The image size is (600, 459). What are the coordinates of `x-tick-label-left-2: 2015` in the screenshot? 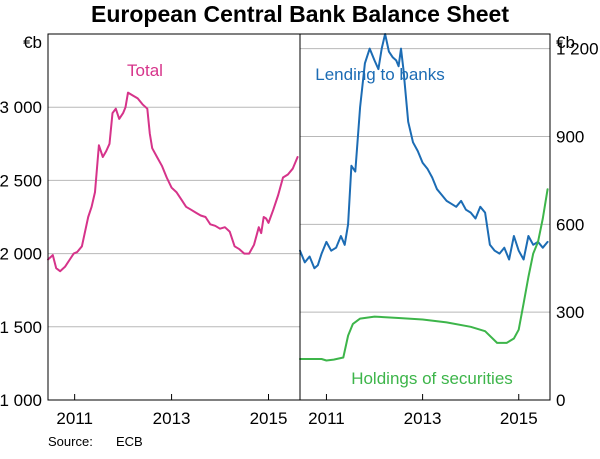 It's located at (269, 418).